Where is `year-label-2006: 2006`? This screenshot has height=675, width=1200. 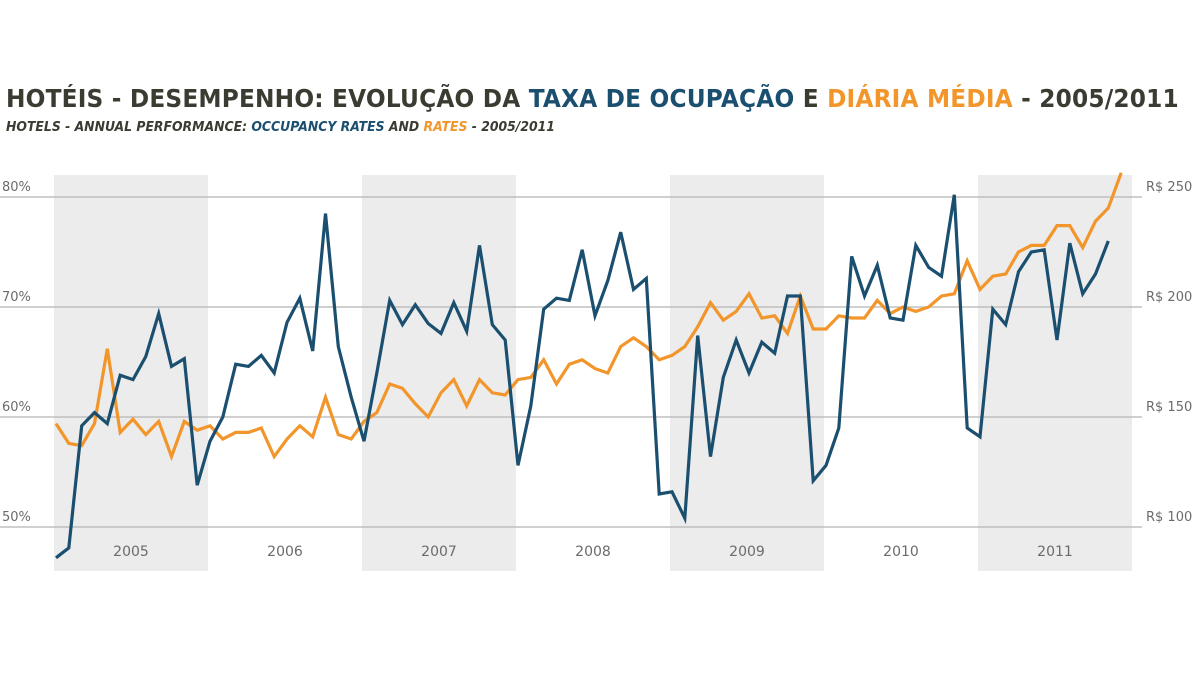
year-label-2006: 2006 is located at coordinates (285, 552).